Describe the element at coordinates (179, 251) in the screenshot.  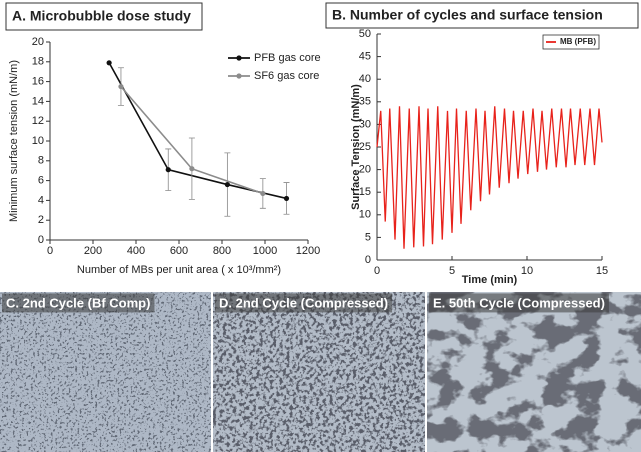
I see `x-tick-label: 600` at that location.